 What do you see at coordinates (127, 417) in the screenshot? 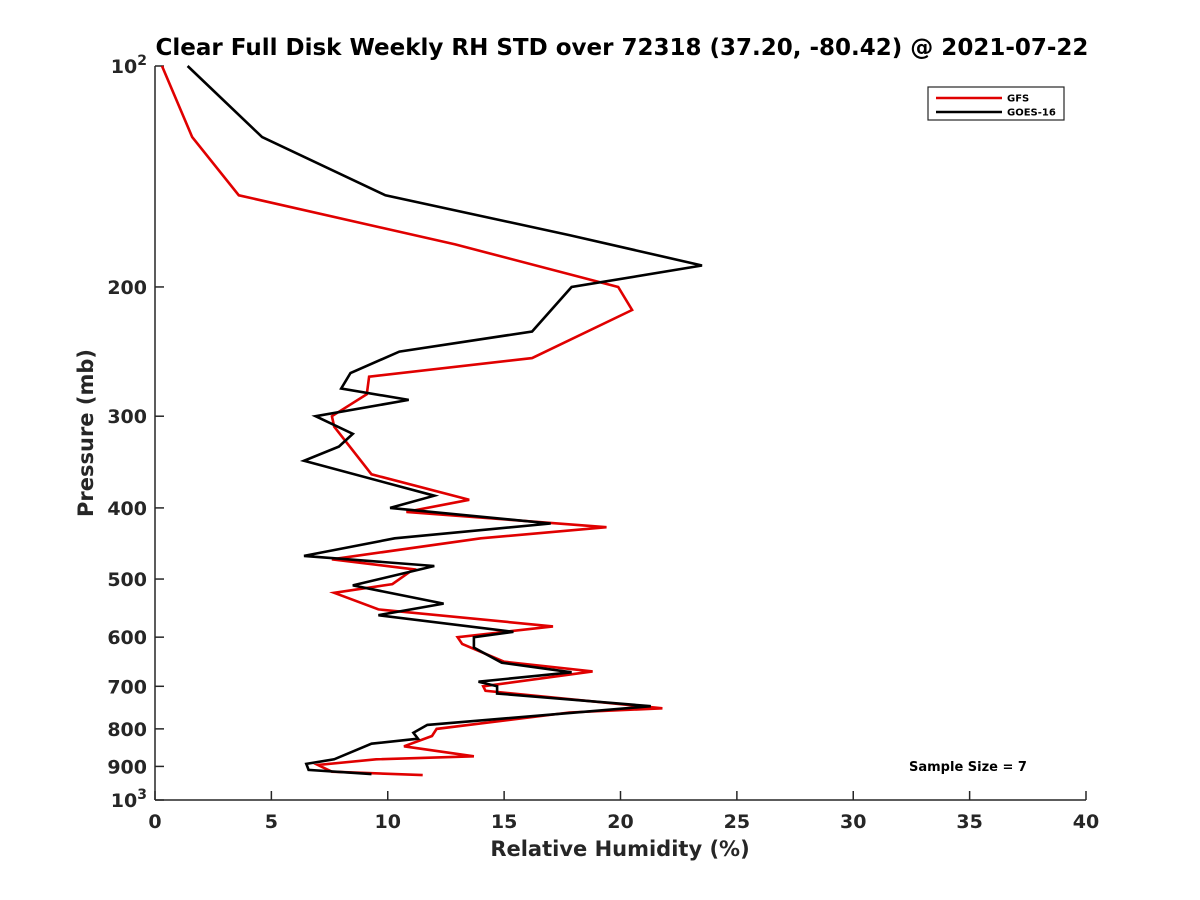
I see `y-tick-label: 300` at bounding box center [127, 417].